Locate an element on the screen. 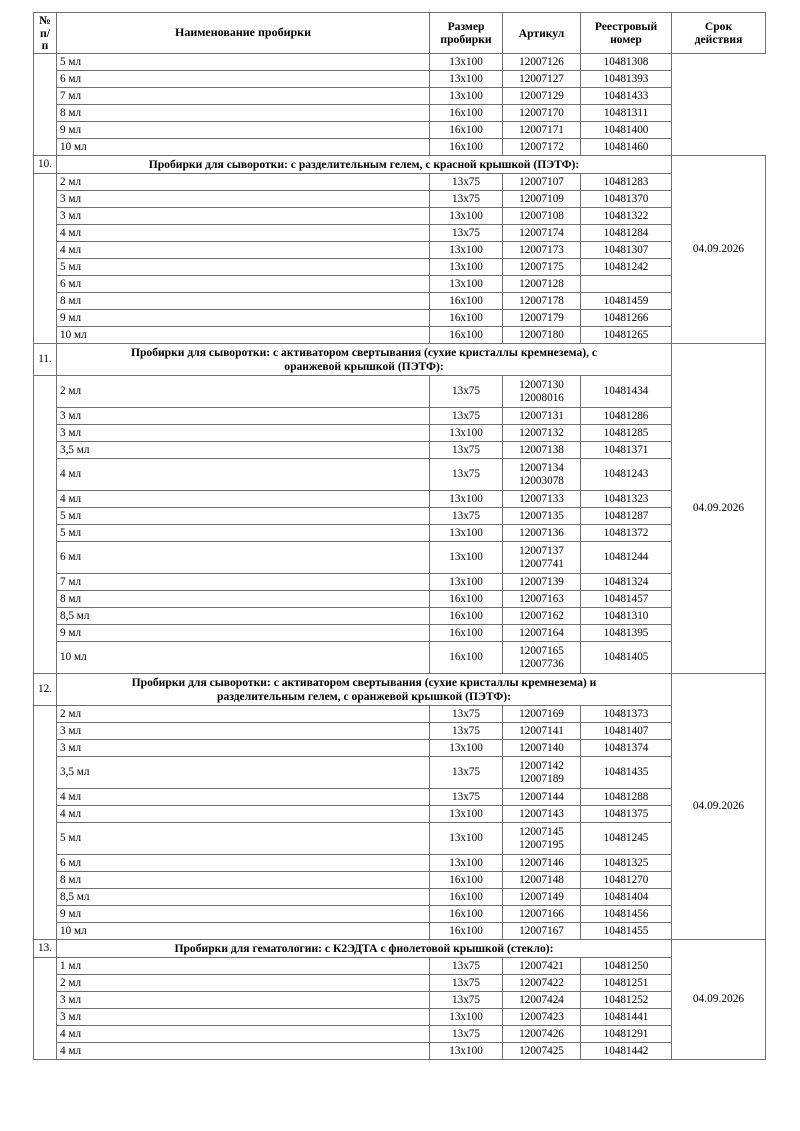 The height and width of the screenshot is (1131, 800). registry-number: 10481323 is located at coordinates (626, 499).